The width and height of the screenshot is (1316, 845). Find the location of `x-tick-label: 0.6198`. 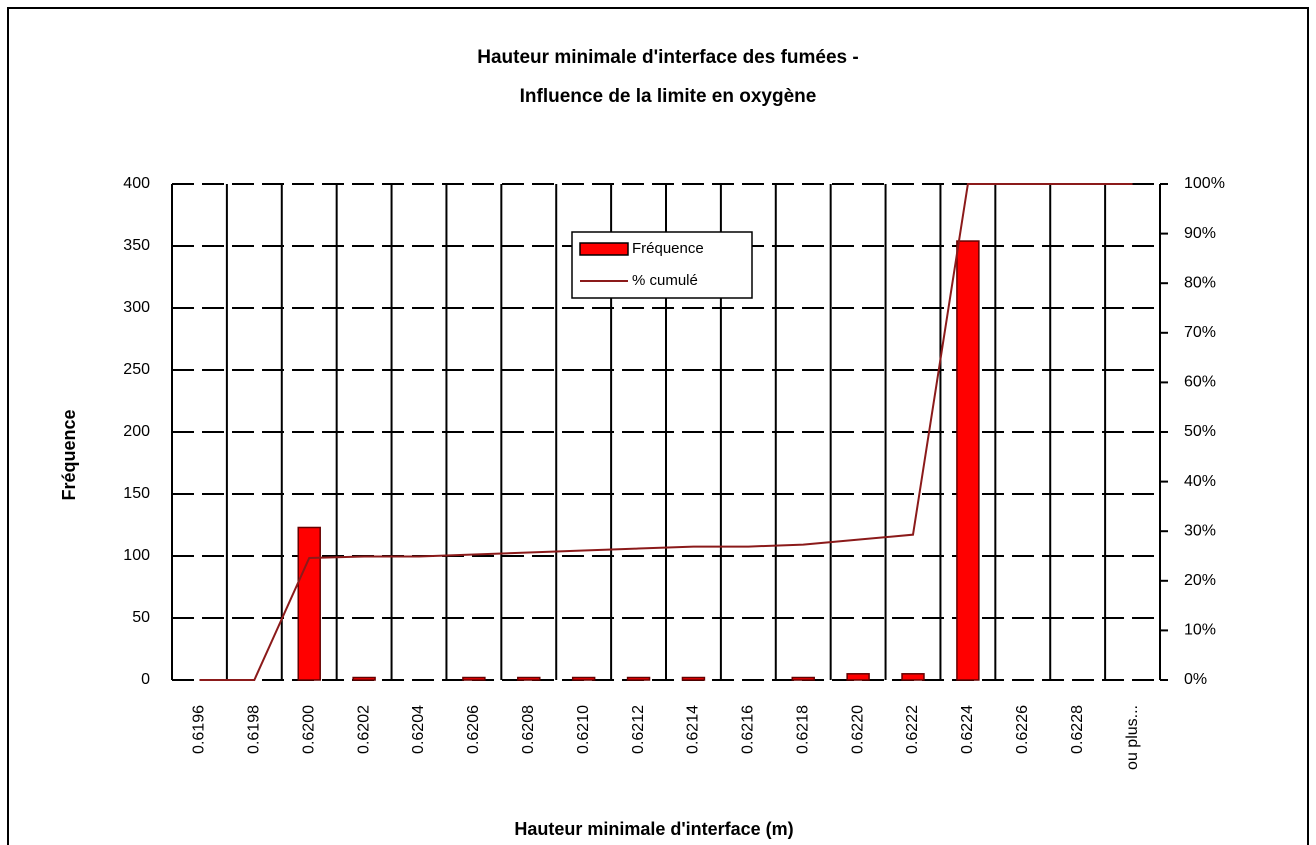

x-tick-label: 0.6198 is located at coordinates (254, 729).